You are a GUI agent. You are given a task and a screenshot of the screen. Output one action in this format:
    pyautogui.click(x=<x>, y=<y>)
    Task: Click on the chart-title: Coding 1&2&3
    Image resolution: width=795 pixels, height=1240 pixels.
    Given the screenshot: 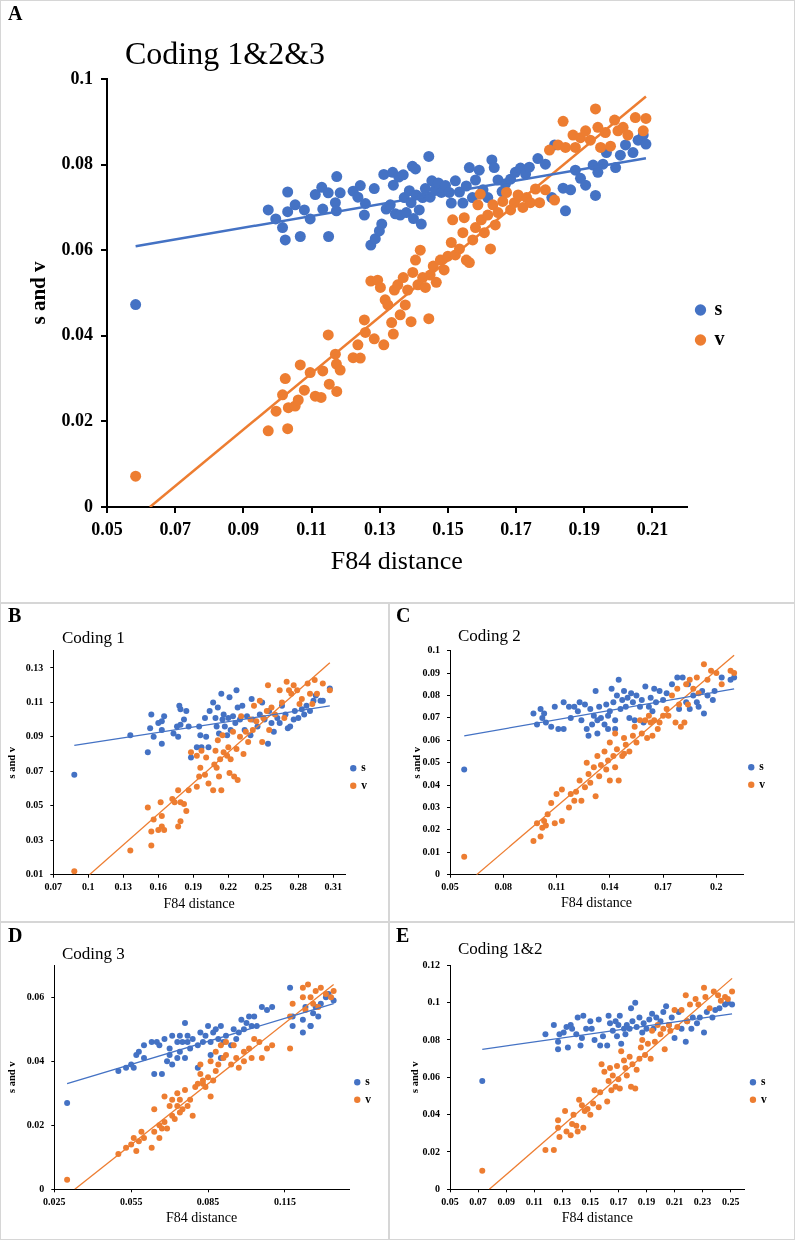 What is the action you would take?
    pyautogui.click(x=225, y=53)
    